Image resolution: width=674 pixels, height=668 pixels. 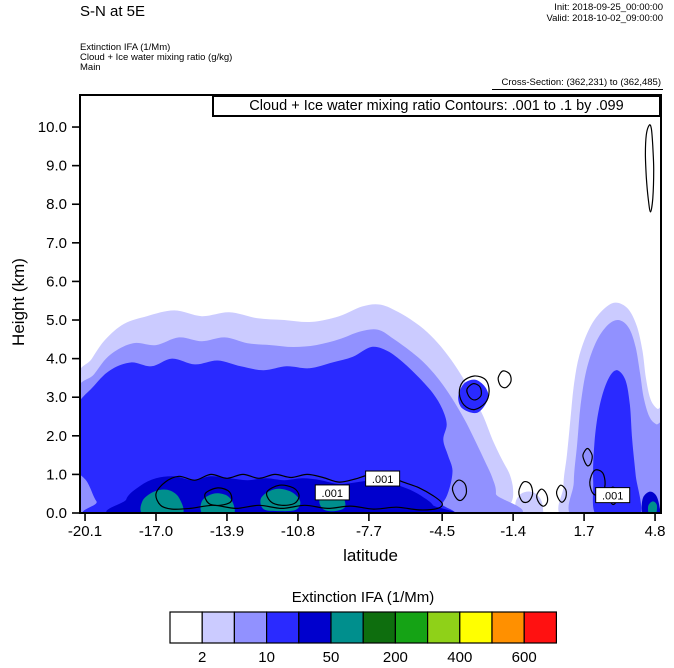 I want to click on colorbar-title: Extinction IFA (1/Mm), so click(x=363, y=597).